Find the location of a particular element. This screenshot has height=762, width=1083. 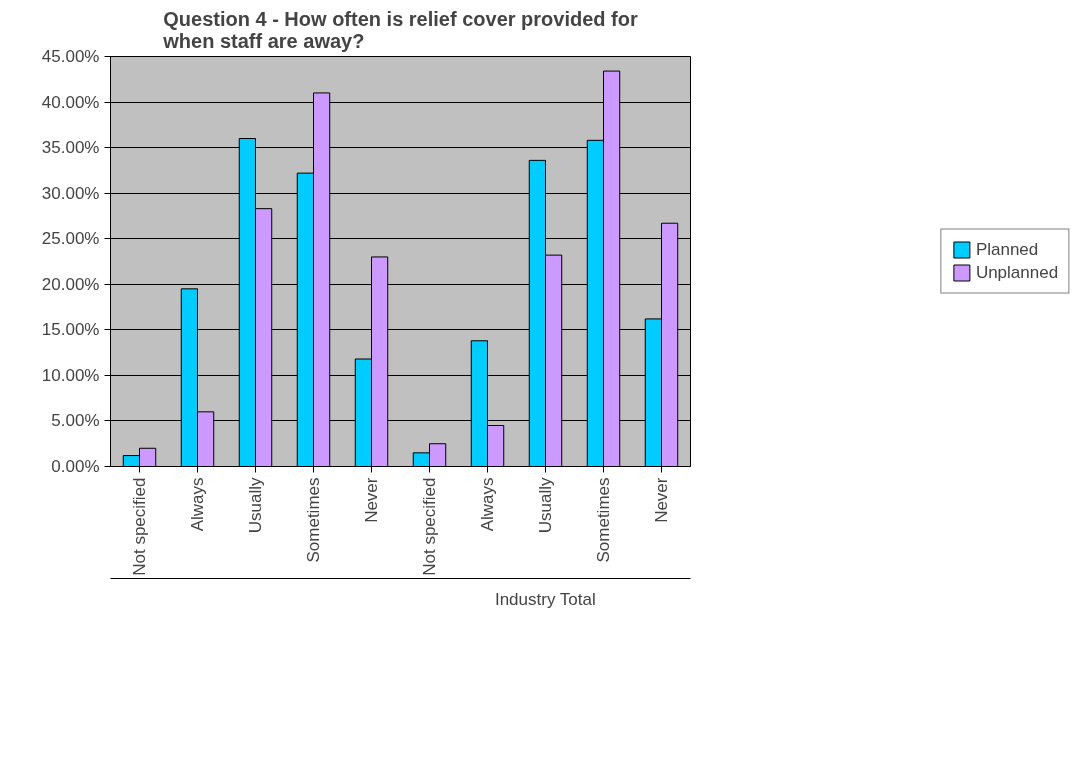

y-tick-label: 30.00% is located at coordinates (70, 193).